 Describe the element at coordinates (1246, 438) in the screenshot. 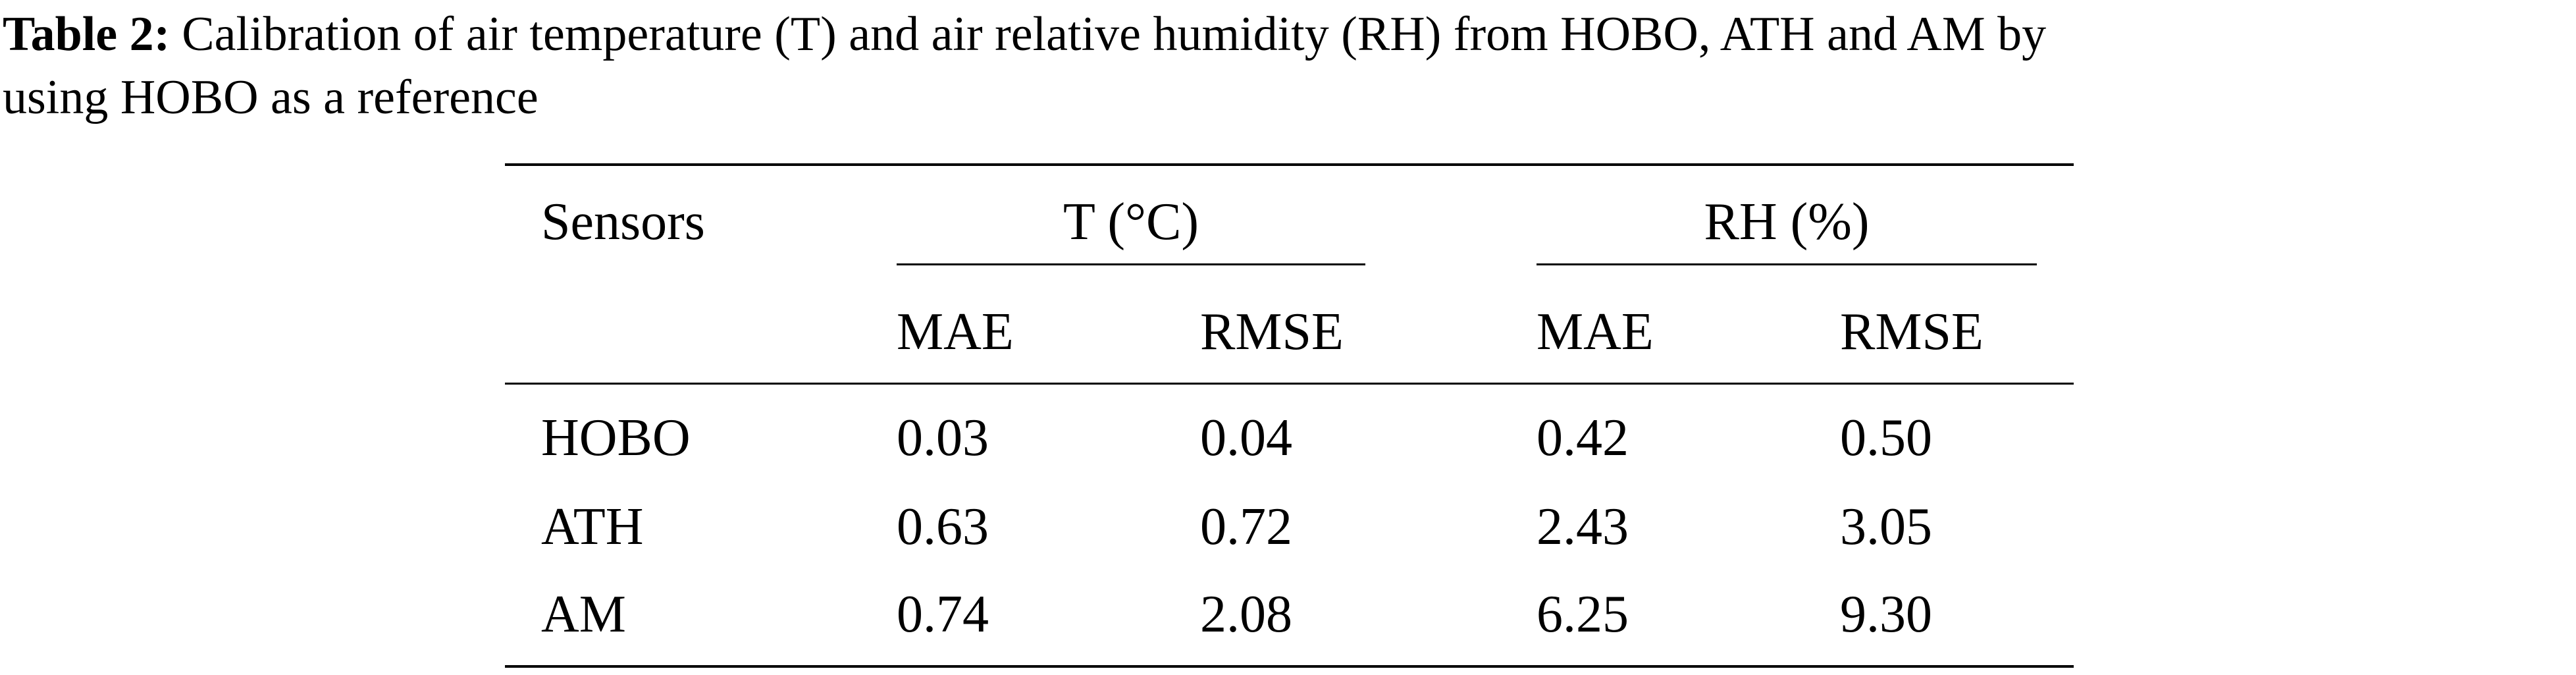

I see `cell-t-rmse: 0.04` at that location.